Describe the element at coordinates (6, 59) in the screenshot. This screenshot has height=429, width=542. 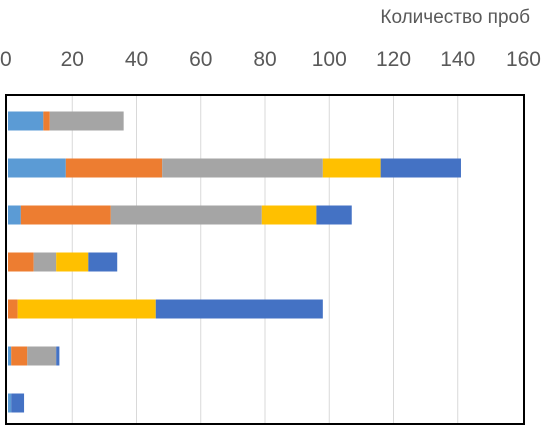
I see `x-tick-label: 0` at that location.